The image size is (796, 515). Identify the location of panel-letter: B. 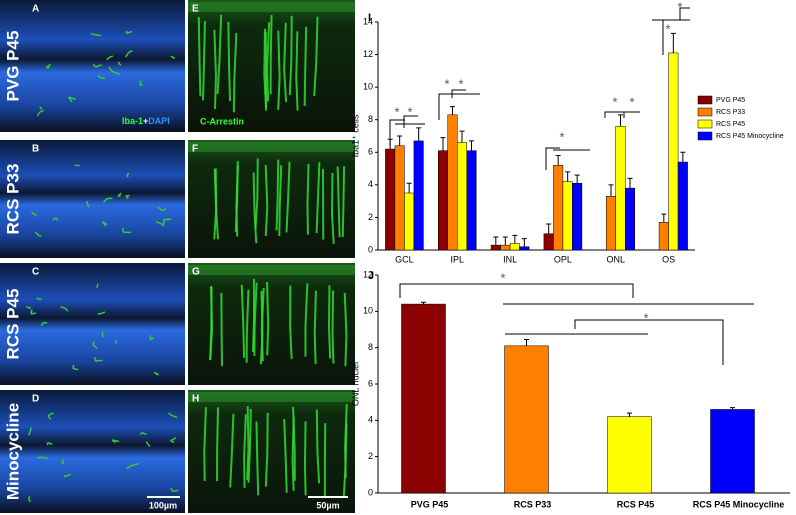
(35, 149).